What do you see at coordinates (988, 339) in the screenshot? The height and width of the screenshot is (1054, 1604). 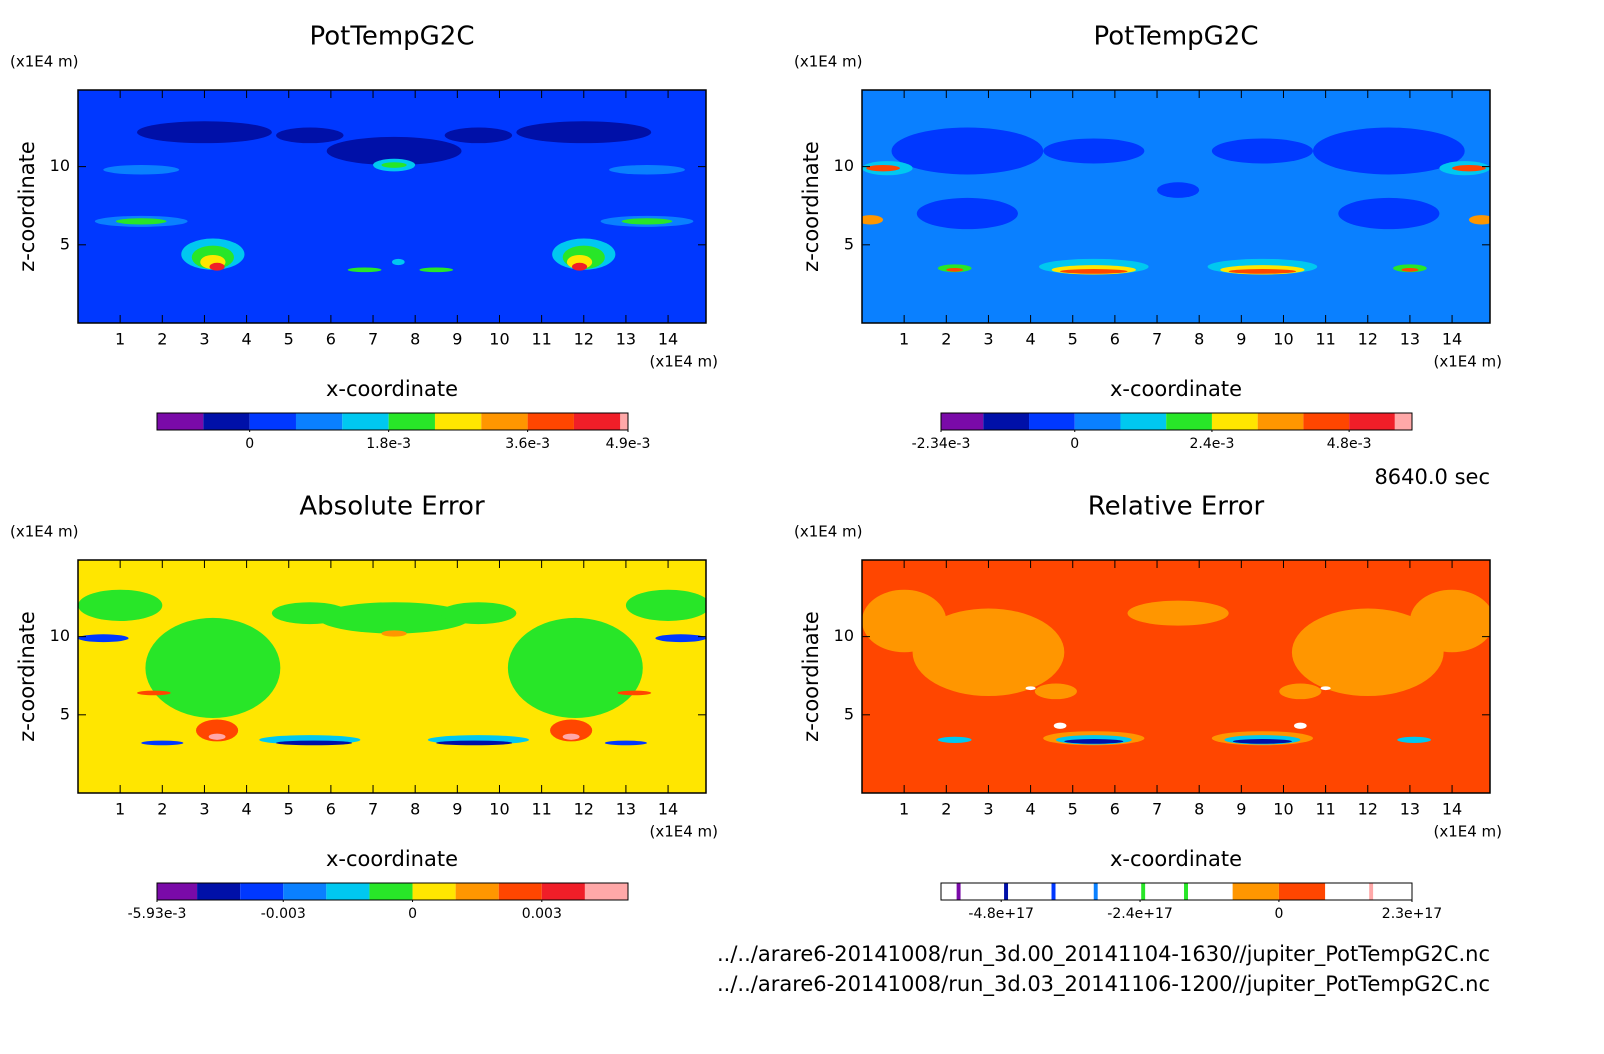 I see `x-tick-label: 3` at bounding box center [988, 339].